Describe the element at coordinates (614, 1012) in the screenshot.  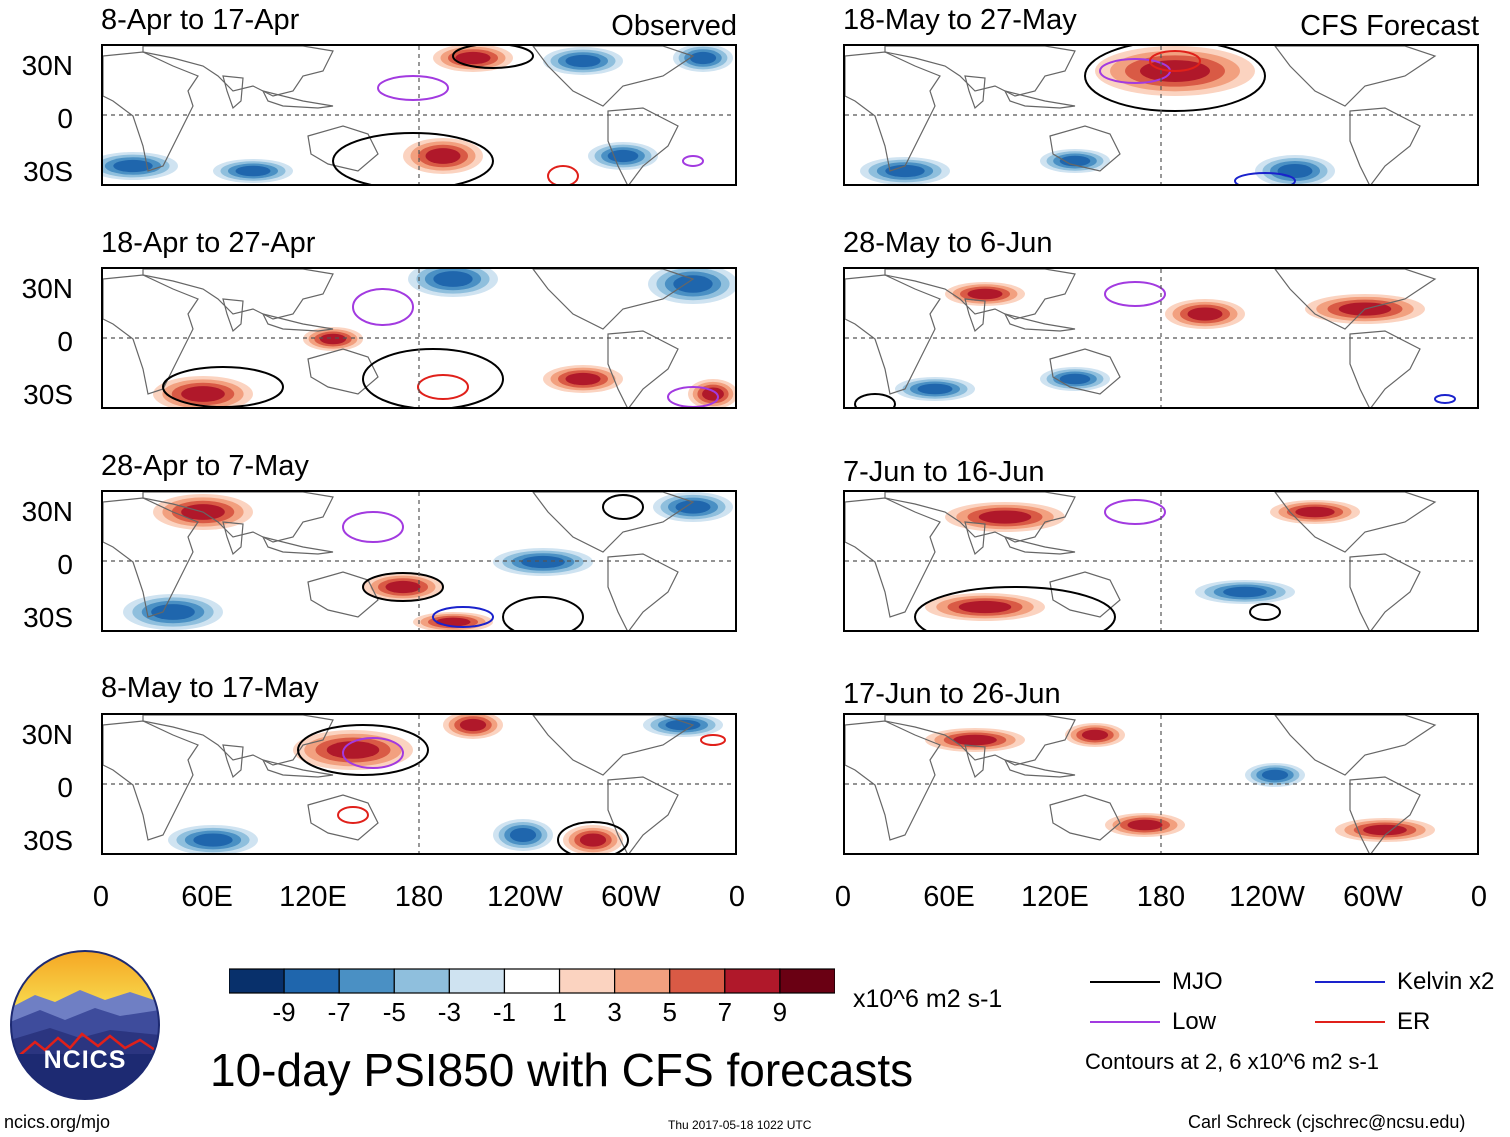
I see `colorbar-tick-label: 3` at that location.